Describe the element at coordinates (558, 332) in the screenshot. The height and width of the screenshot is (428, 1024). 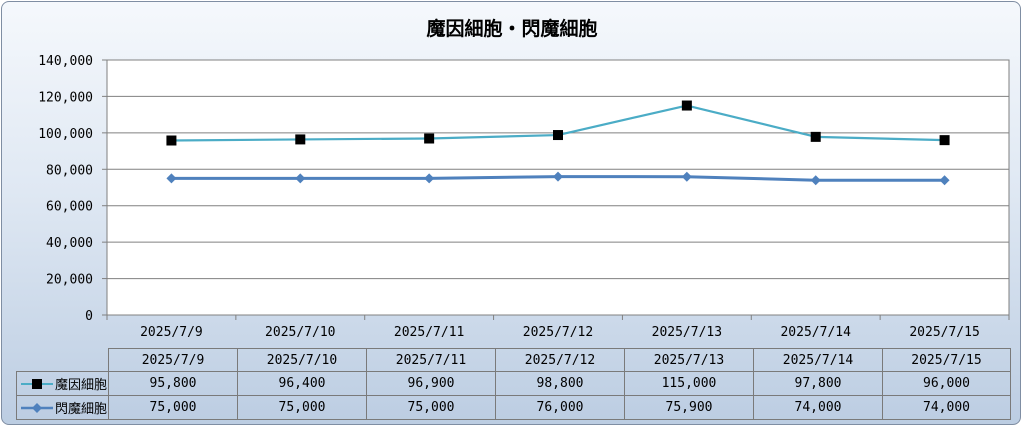
I see `x-tick-label: 2025/7/12` at that location.